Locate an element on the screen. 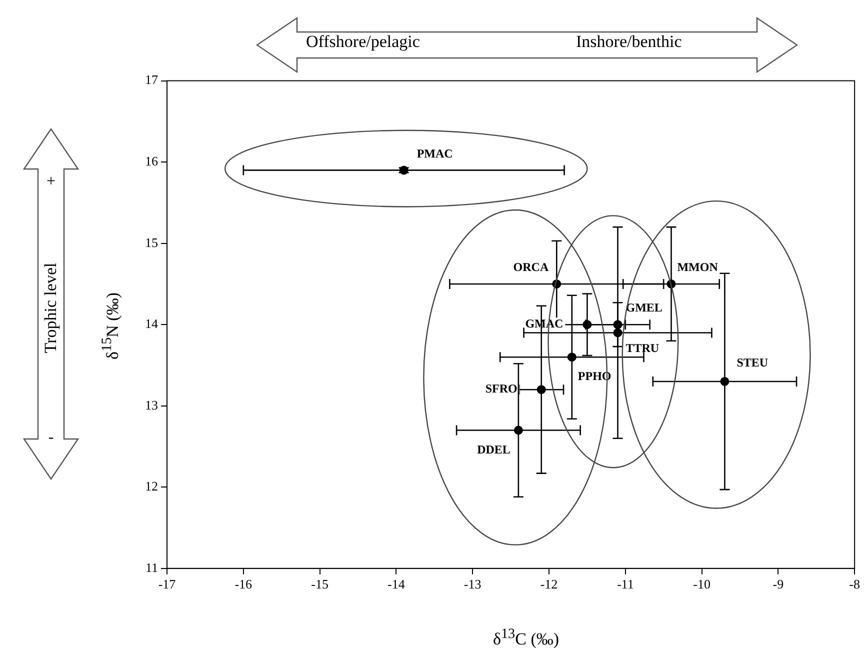 The image size is (866, 668). x-tick-label: -11 is located at coordinates (625, 584).